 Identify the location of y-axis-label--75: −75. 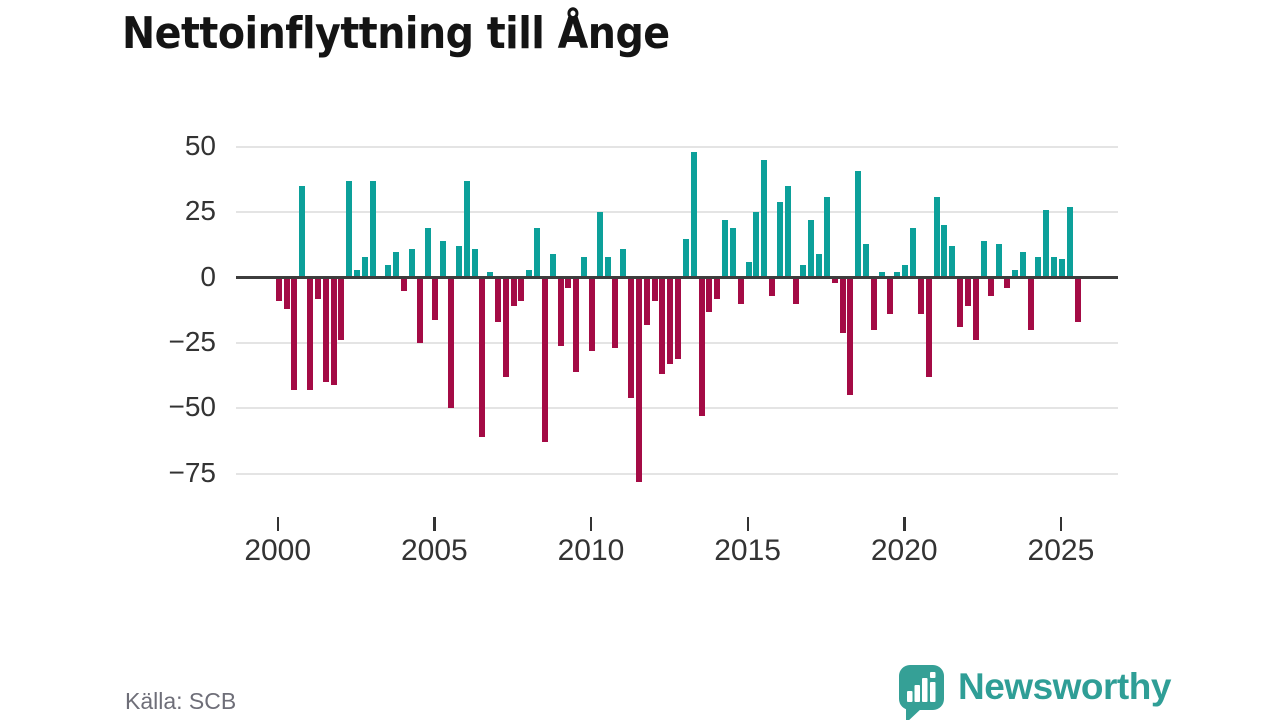
(192, 472).